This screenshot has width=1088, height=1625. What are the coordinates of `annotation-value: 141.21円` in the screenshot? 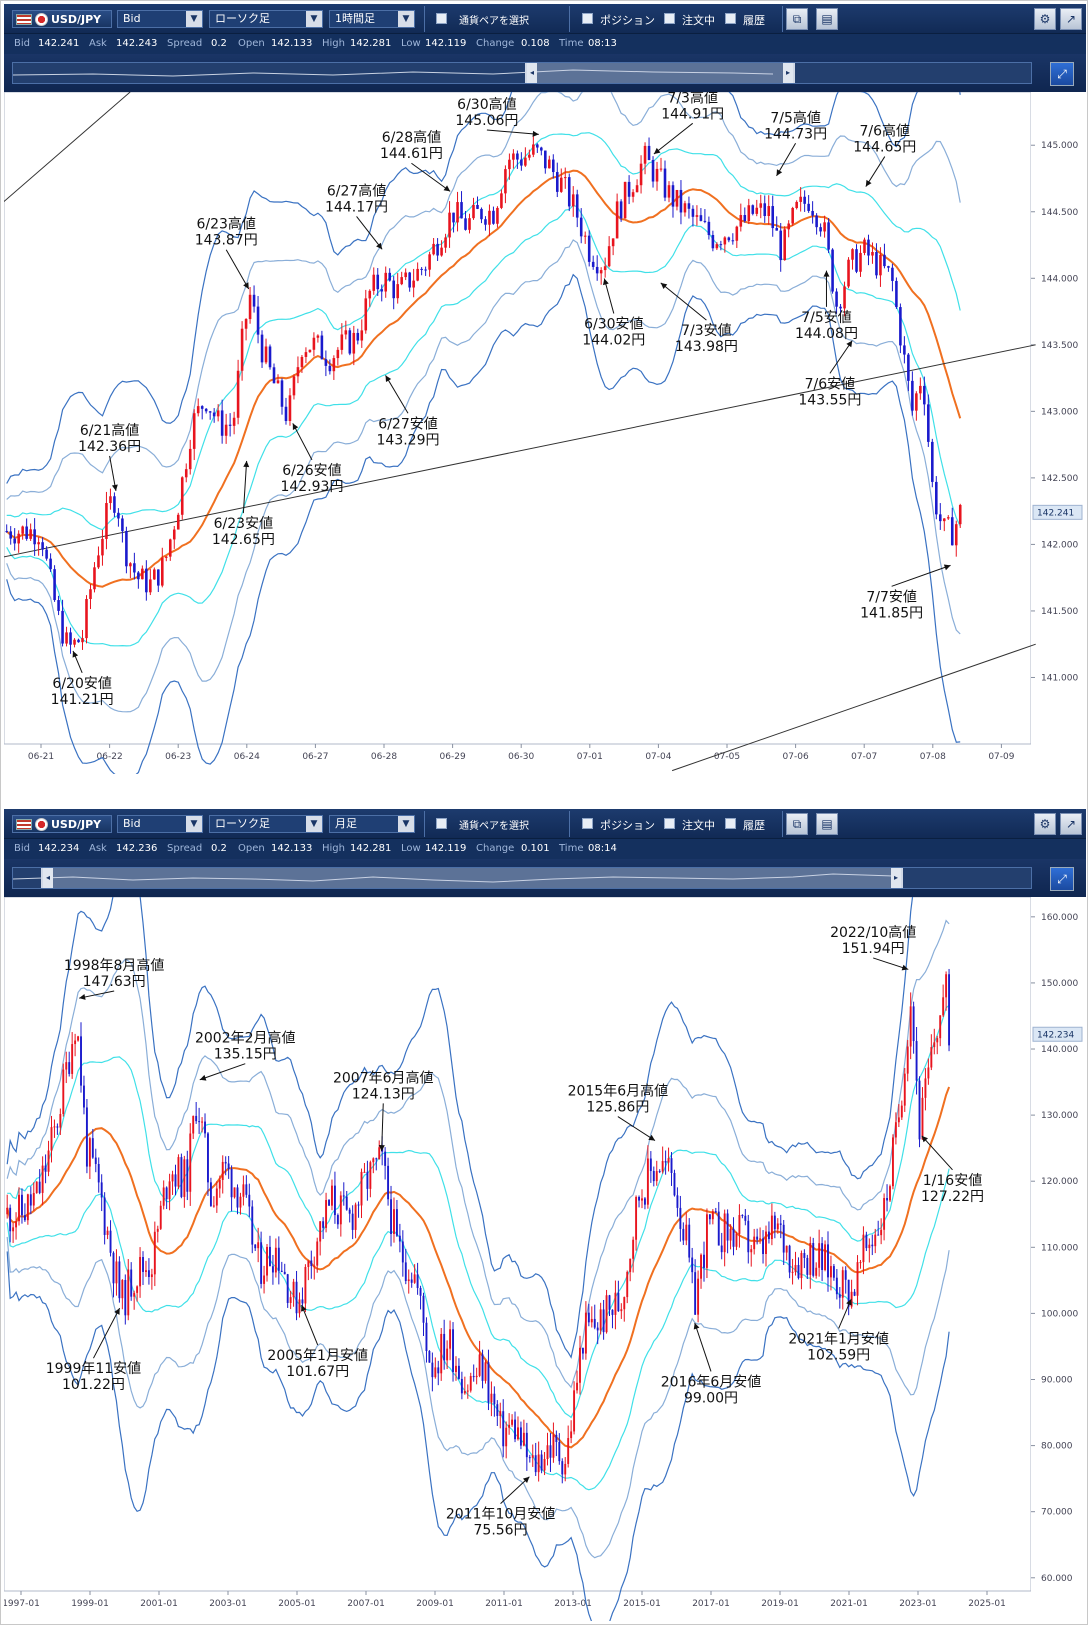 It's located at (82, 700).